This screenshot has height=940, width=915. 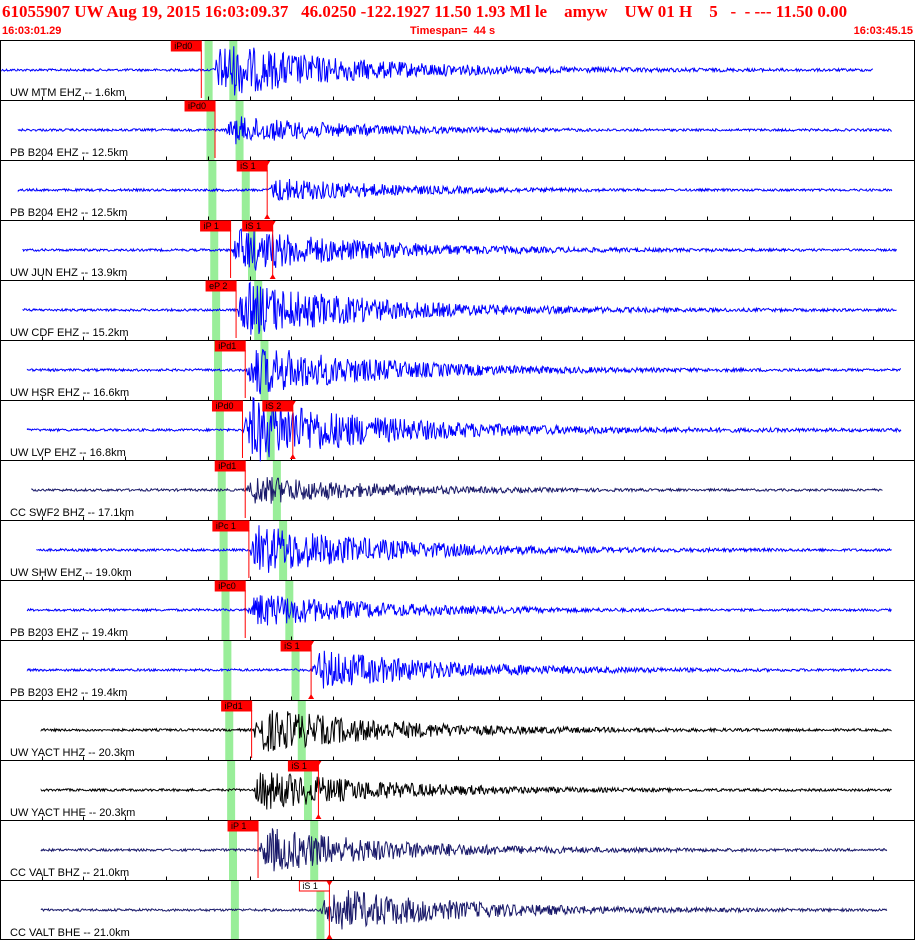 What do you see at coordinates (274, 406) in the screenshot?
I see `pick-flag-label: iS 2` at bounding box center [274, 406].